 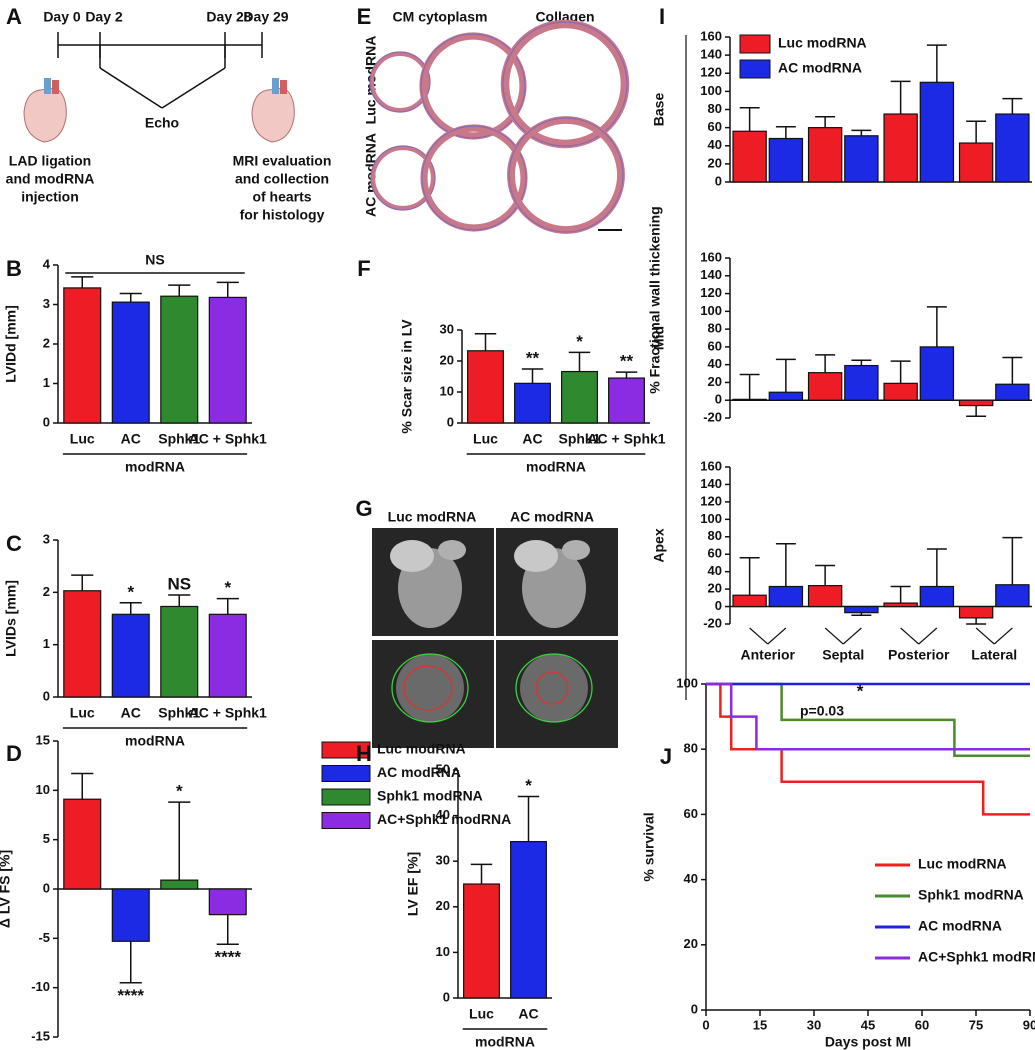 What do you see at coordinates (443, 768) in the screenshot?
I see `y-tick-label: 50` at bounding box center [443, 768].